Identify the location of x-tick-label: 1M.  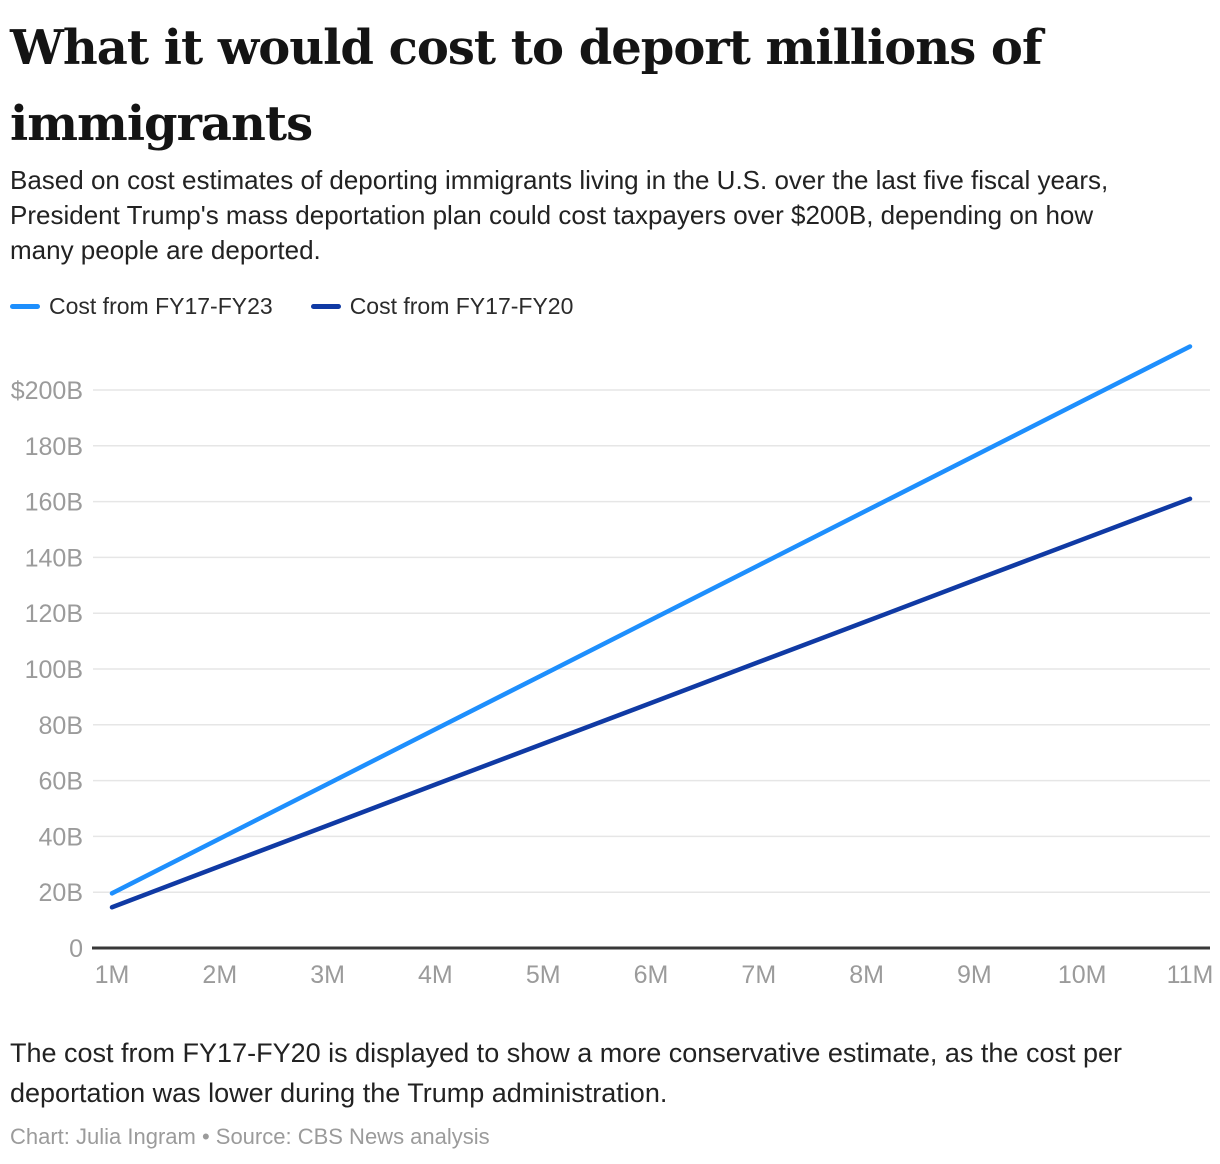
(112, 975).